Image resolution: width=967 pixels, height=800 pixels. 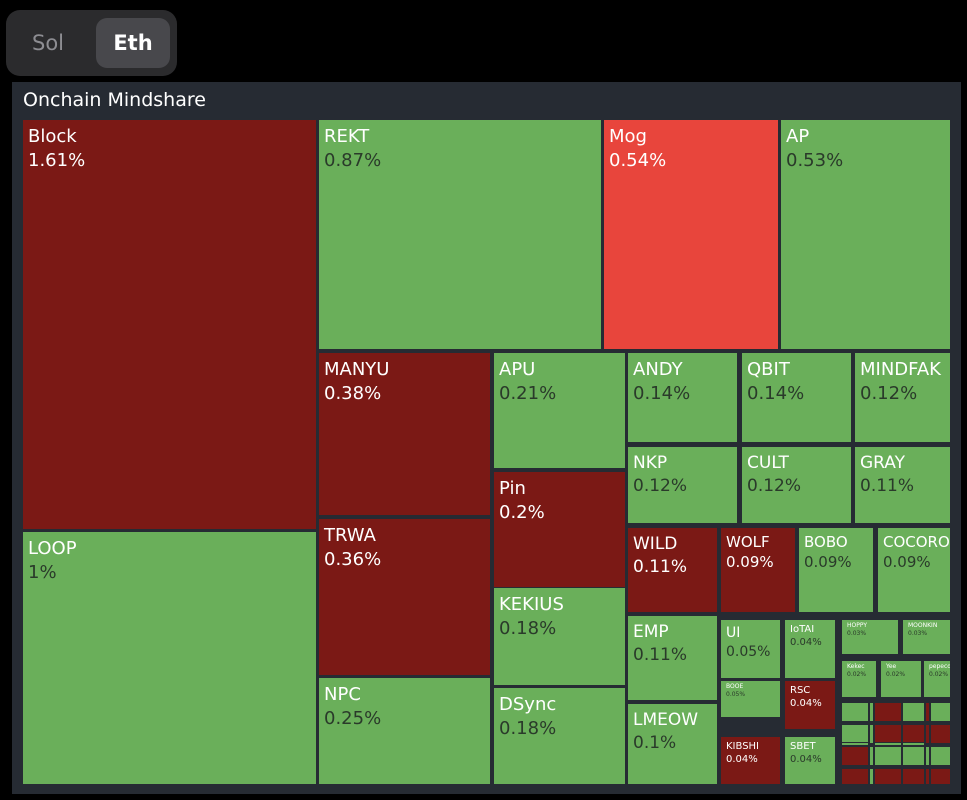 I want to click on eth-tab: Eth, so click(x=133, y=43).